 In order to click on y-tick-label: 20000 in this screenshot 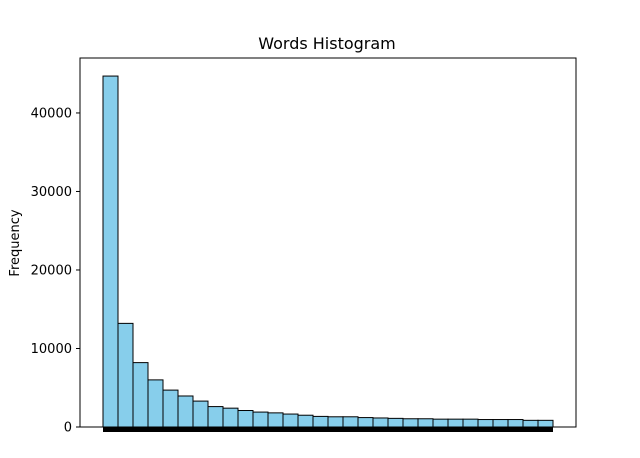, I will do `click(51, 270)`.